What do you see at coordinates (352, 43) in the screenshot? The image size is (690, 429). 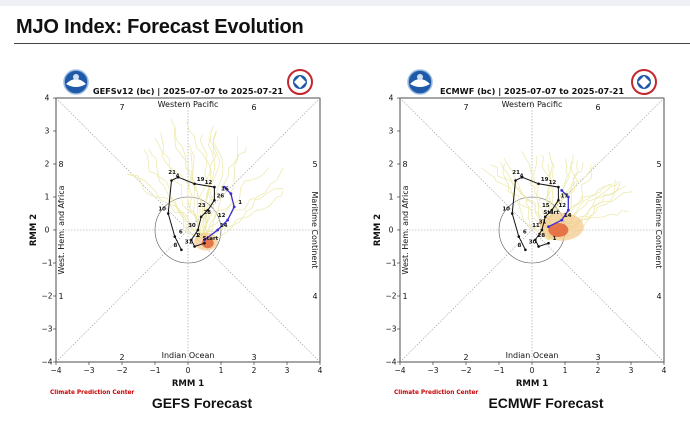 I see `title-divider` at bounding box center [352, 43].